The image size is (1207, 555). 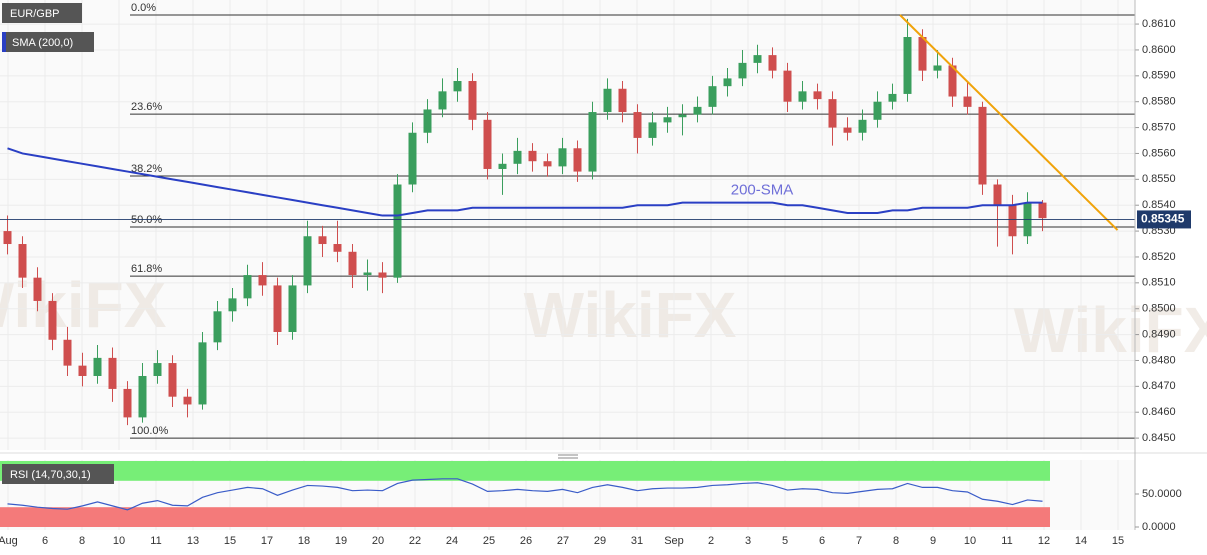 I want to click on x-tick-label: 20, so click(x=378, y=541).